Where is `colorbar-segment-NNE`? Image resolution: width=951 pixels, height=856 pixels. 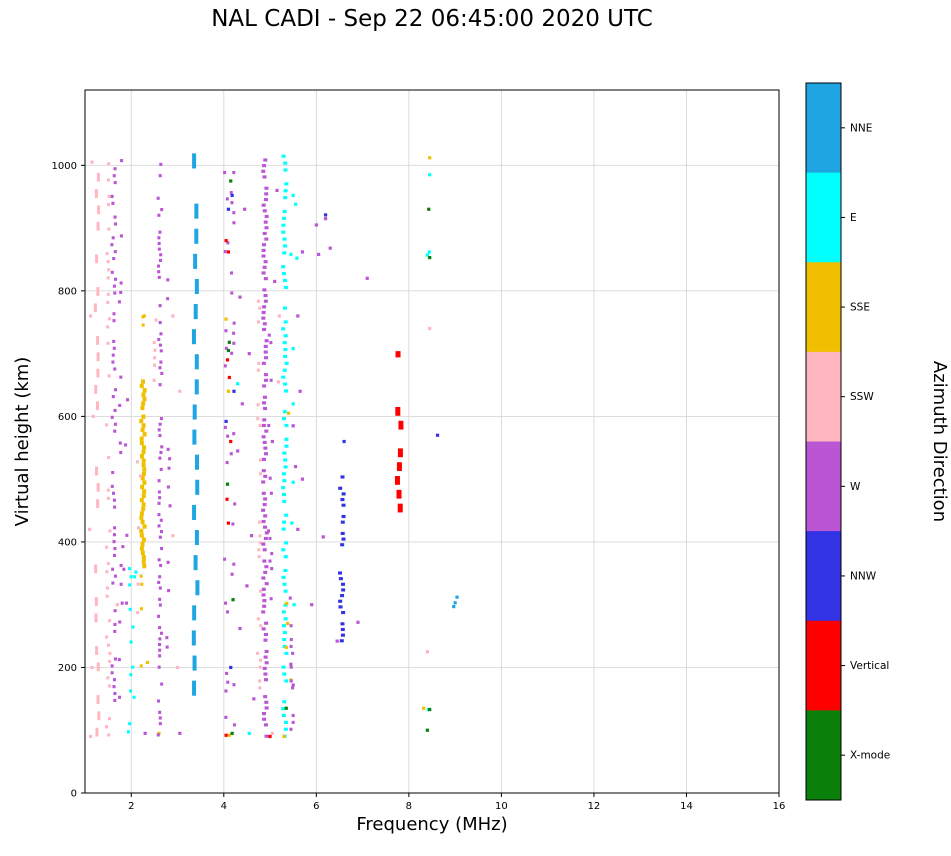 colorbar-segment-NNE is located at coordinates (823, 128).